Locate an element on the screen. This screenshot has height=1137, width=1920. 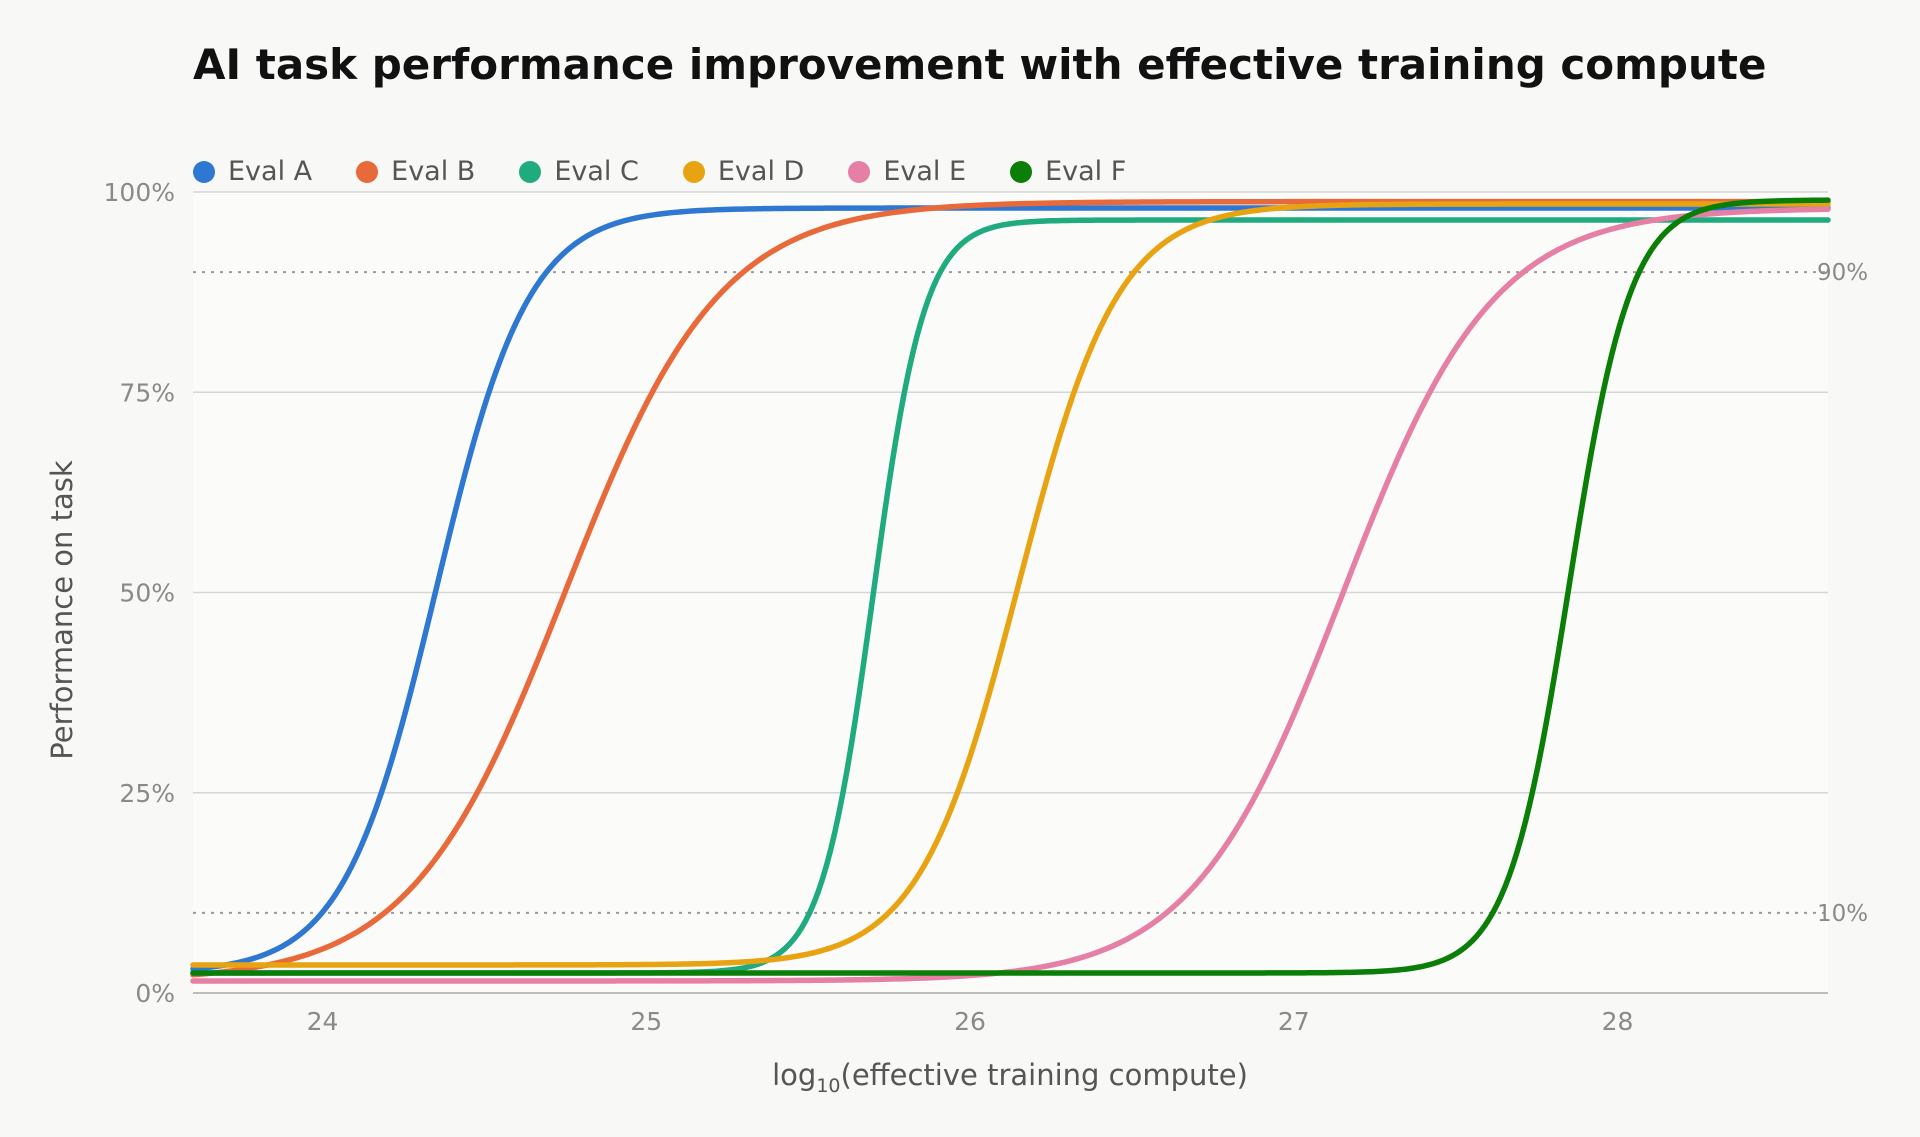
legend-item: Eval B is located at coordinates (415, 171).